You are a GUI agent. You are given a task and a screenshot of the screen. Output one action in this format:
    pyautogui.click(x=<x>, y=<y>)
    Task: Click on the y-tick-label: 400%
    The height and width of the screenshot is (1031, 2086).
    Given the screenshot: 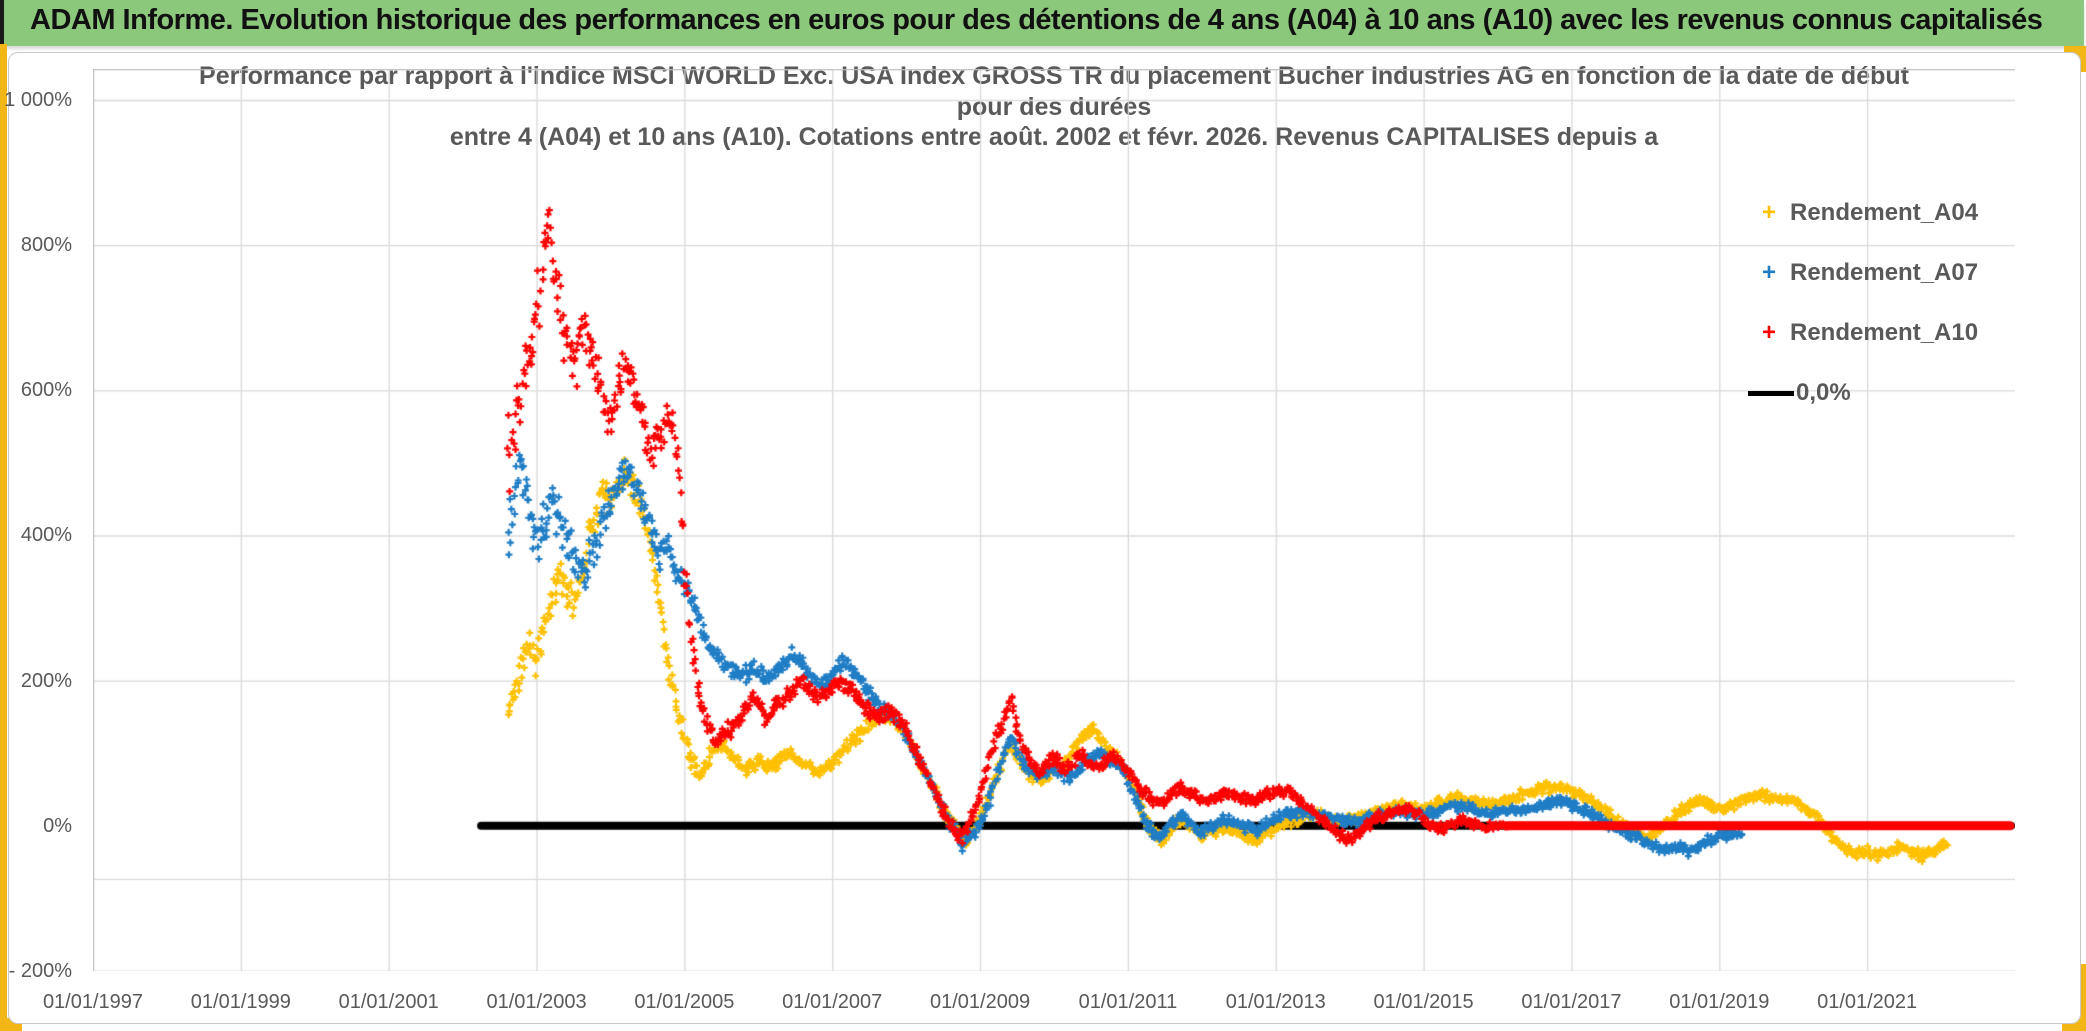 What is the action you would take?
    pyautogui.click(x=46, y=535)
    